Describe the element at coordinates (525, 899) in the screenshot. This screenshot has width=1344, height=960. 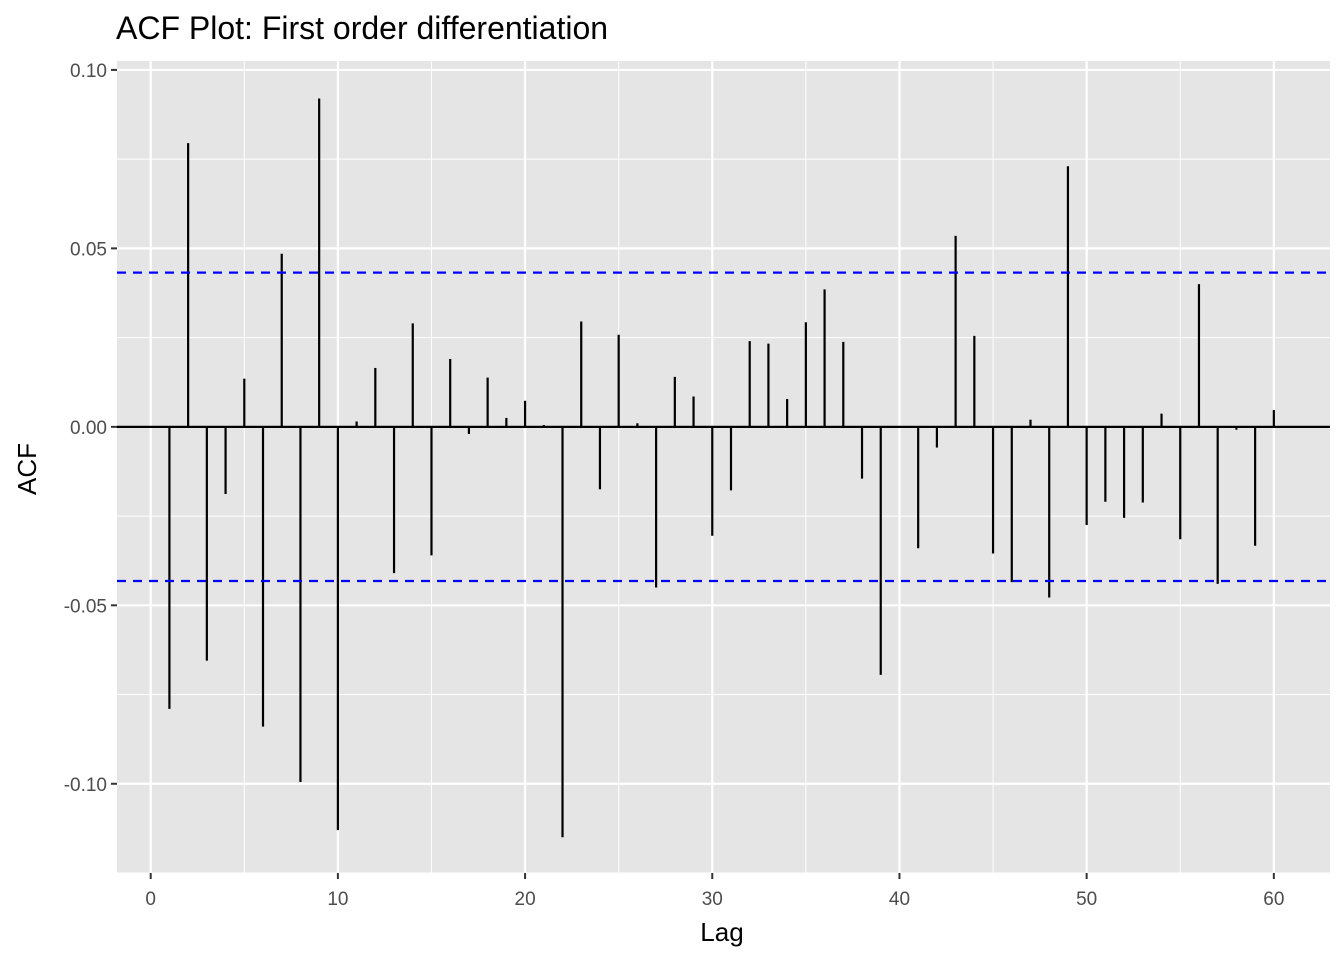
I see `x-tick-label: 20` at that location.